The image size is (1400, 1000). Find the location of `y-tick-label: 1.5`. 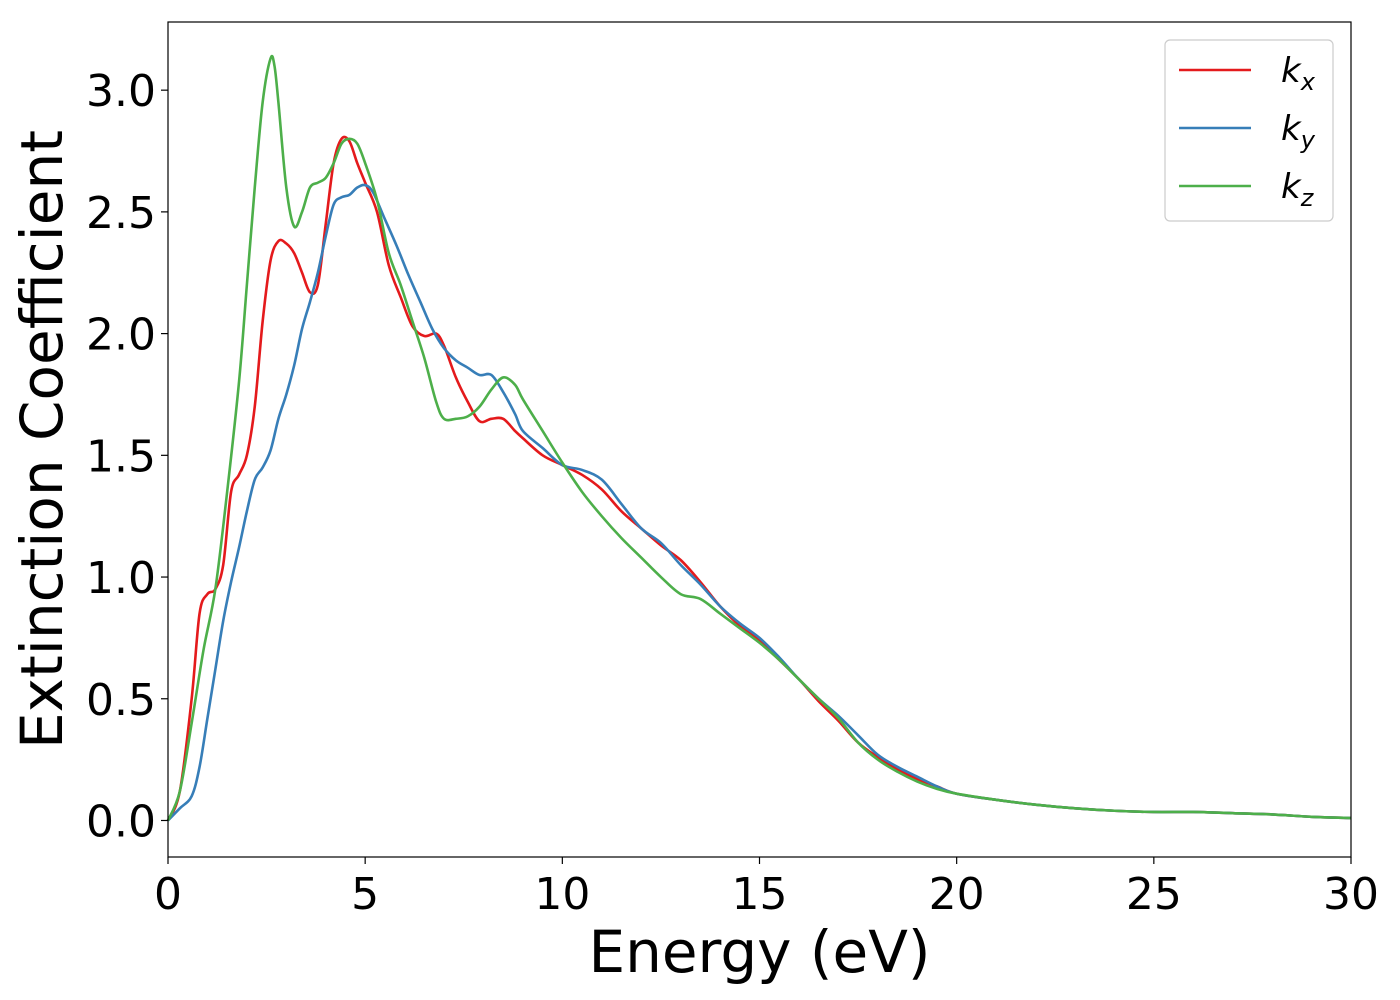

y-tick-label: 1.5 is located at coordinates (121, 456).